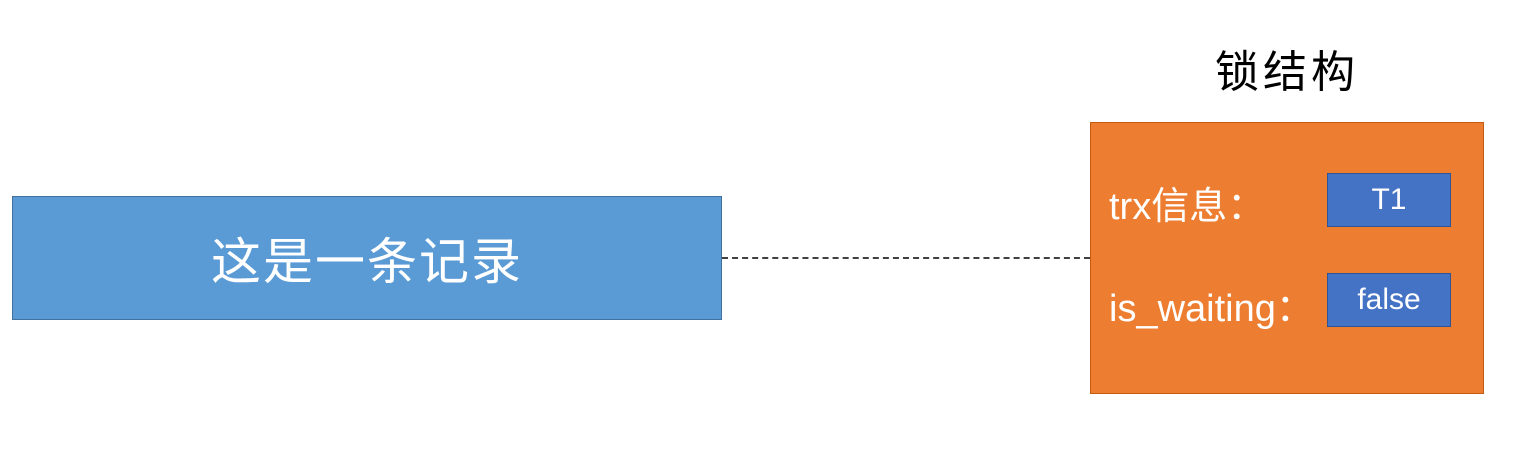 Image resolution: width=1514 pixels, height=464 pixels. I want to click on is-waiting-label: is_waiting：, so click(1211, 309).